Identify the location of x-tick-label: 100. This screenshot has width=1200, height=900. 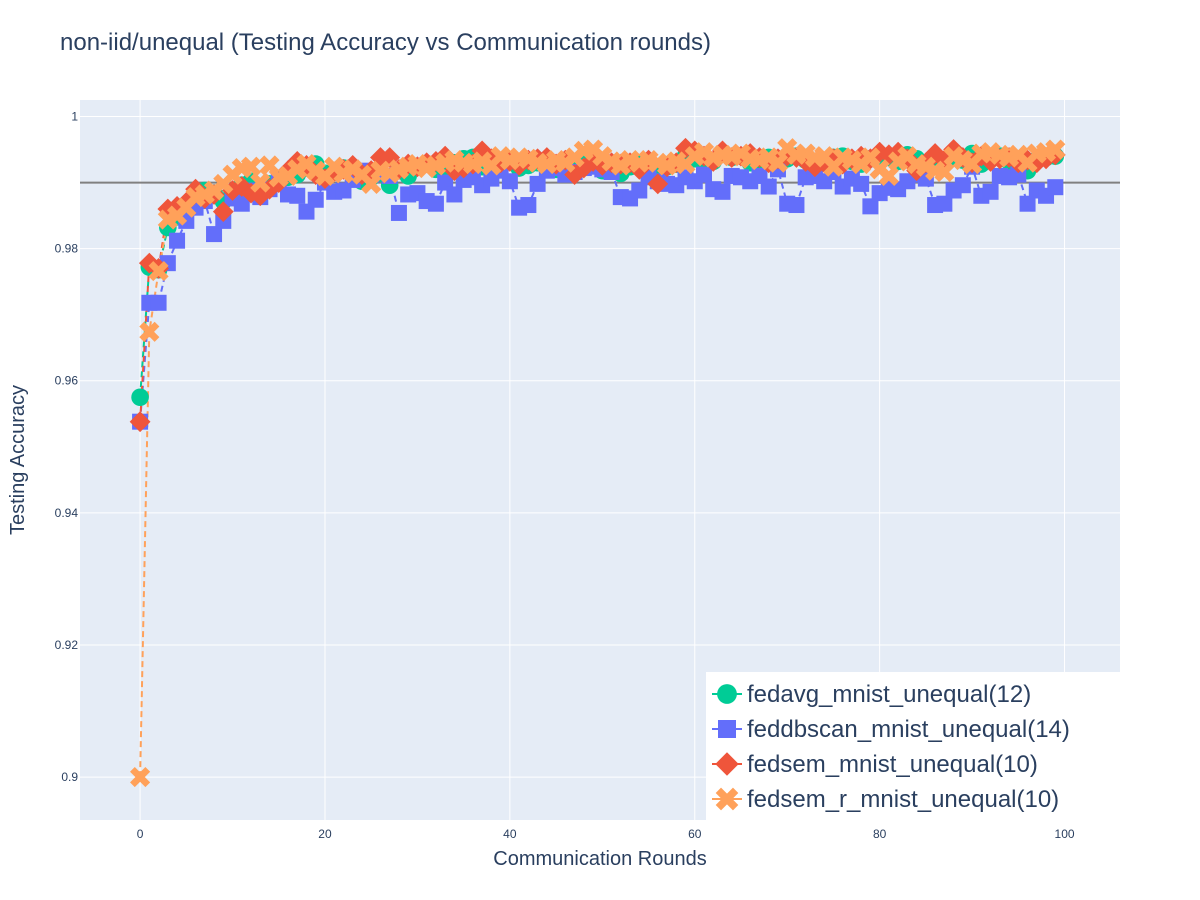
(1065, 834).